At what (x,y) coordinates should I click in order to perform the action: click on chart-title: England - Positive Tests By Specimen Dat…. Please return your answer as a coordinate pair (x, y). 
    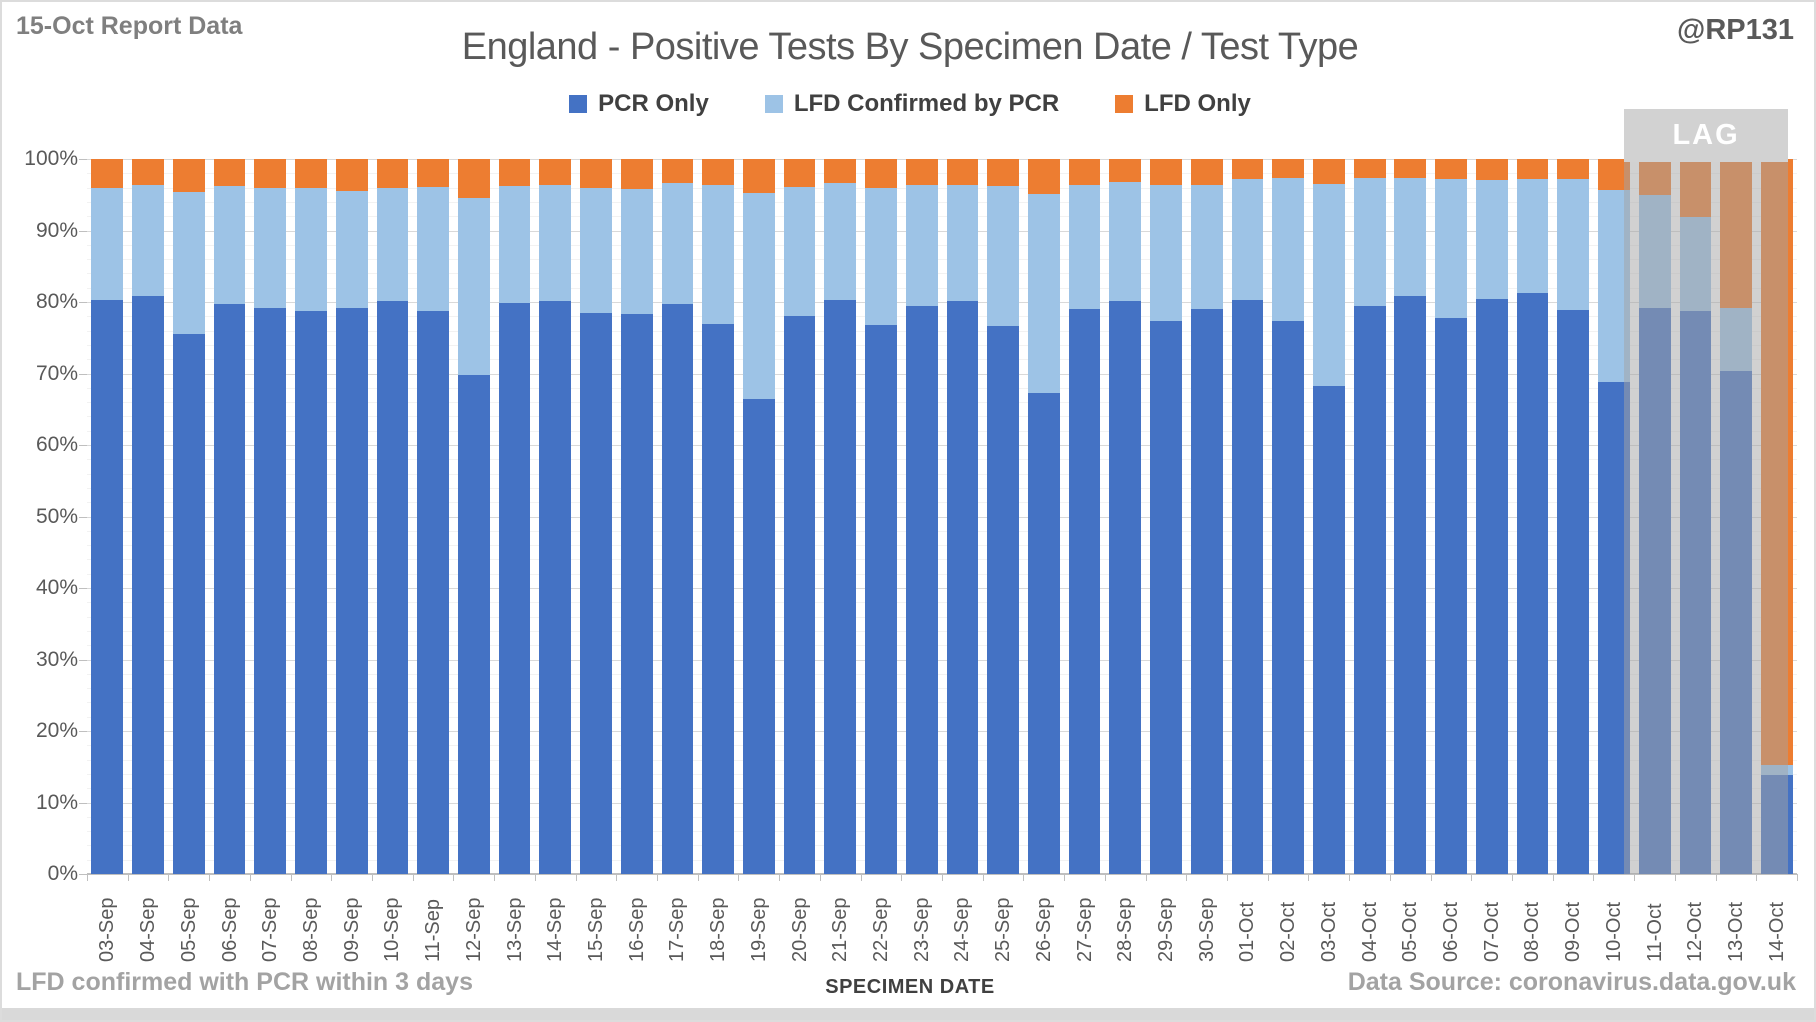
    Looking at the image, I should click on (910, 47).